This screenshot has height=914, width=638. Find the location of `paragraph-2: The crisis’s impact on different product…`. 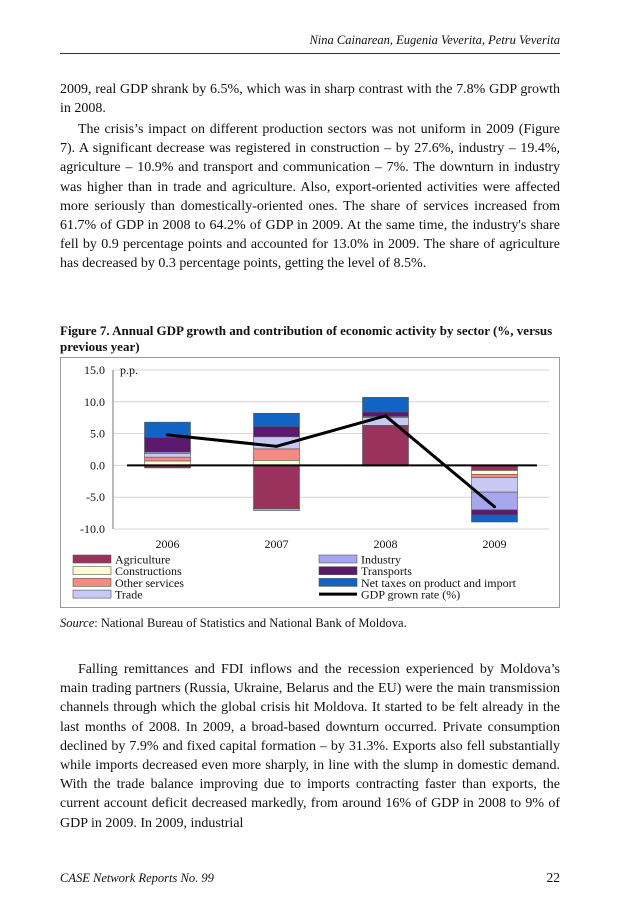

paragraph-2: The crisis’s impact on different product… is located at coordinates (310, 197).